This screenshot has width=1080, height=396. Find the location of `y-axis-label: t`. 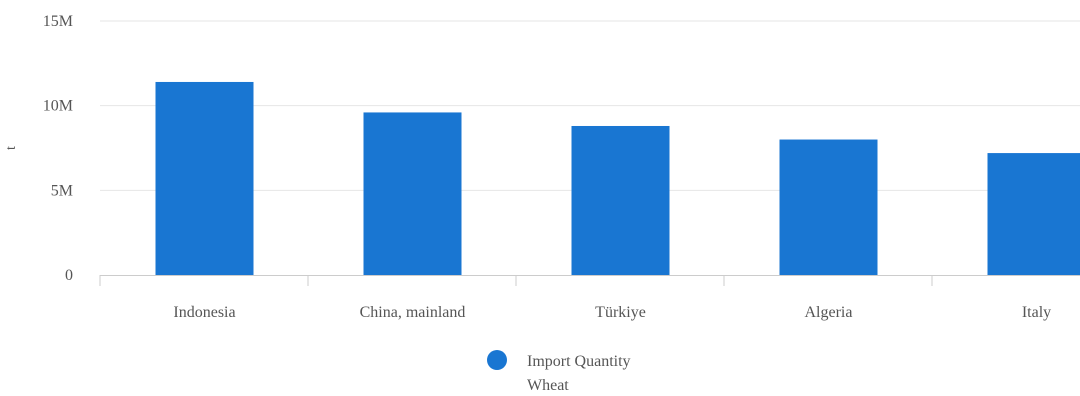

y-axis-label: t is located at coordinates (11, 148).